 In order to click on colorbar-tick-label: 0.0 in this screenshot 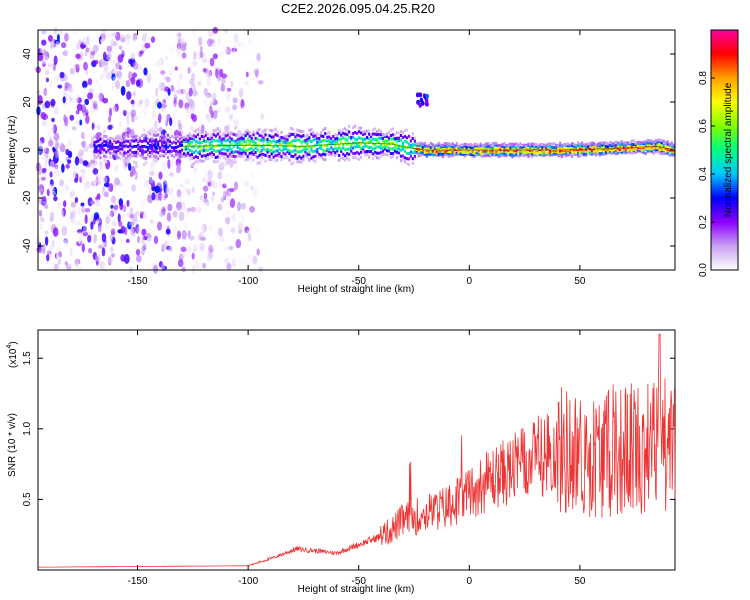, I will do `click(703, 270)`.